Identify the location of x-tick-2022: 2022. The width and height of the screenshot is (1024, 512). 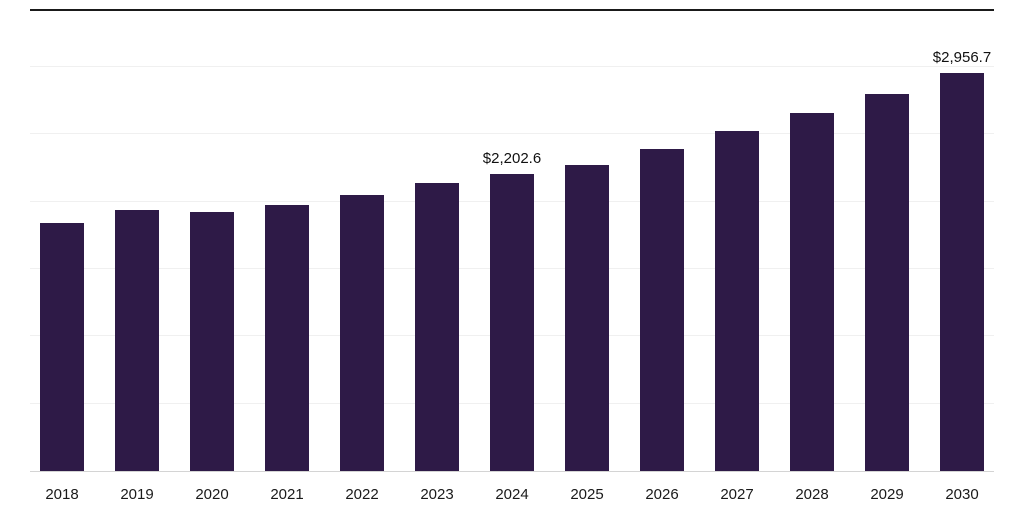
(362, 494).